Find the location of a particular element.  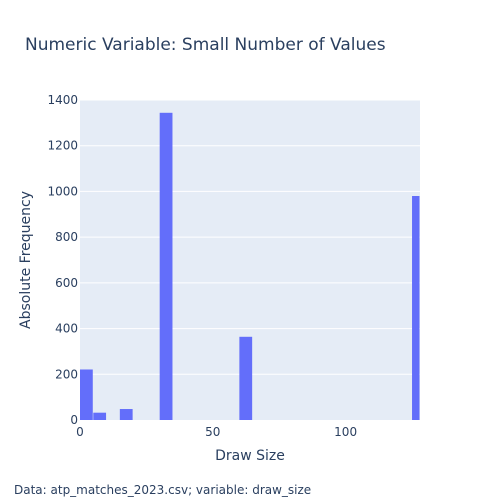

y-tick-label: 1400 is located at coordinates (62, 100).